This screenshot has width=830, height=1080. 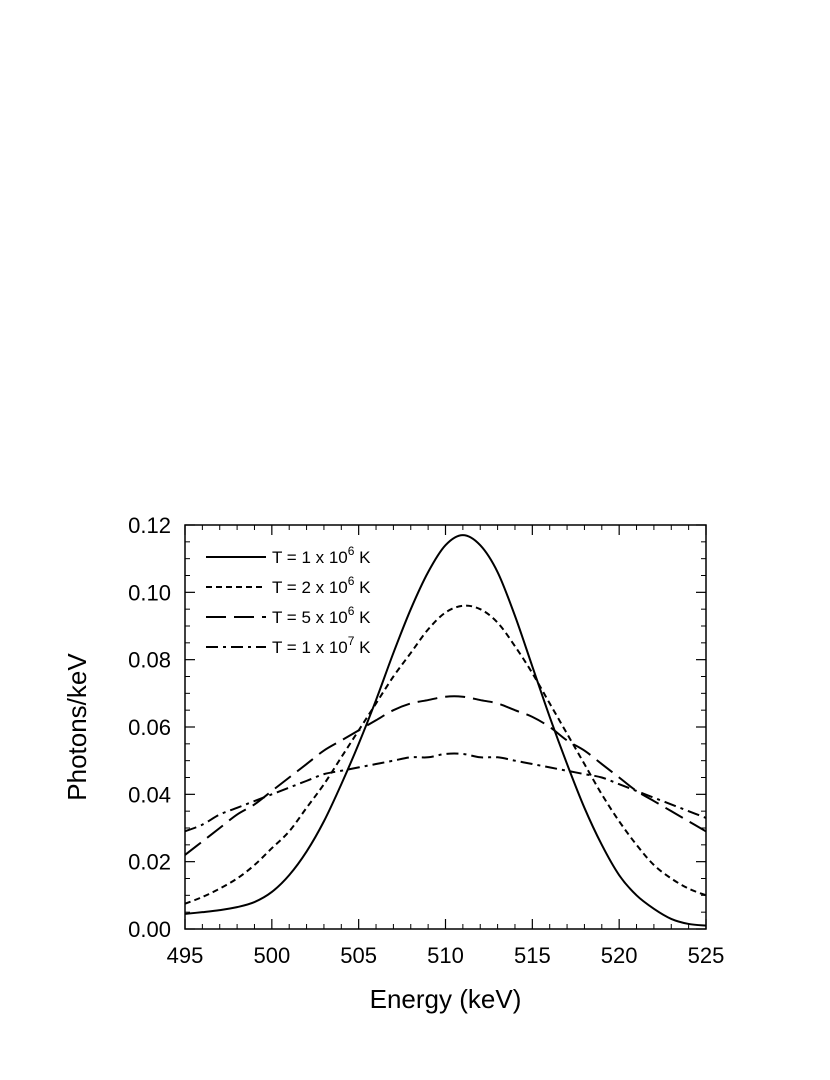 I want to click on legend-label-4: T = 1 x 107 K, so click(x=321, y=645).